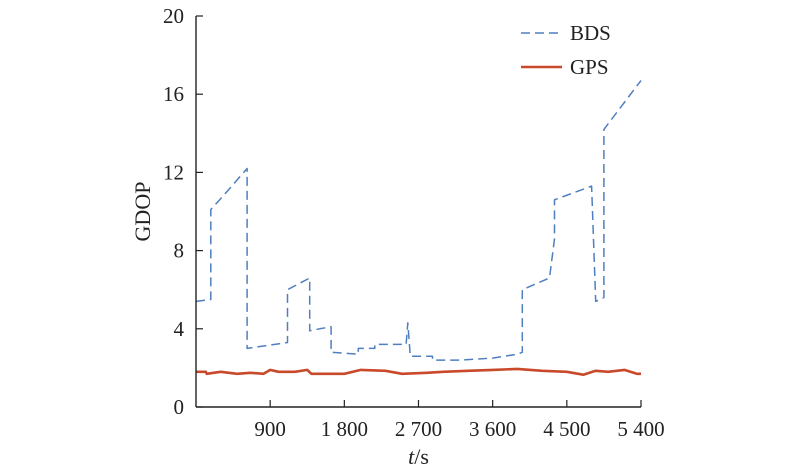 The image size is (800, 476). I want to click on legend-label-gps: GPS, so click(589, 67).